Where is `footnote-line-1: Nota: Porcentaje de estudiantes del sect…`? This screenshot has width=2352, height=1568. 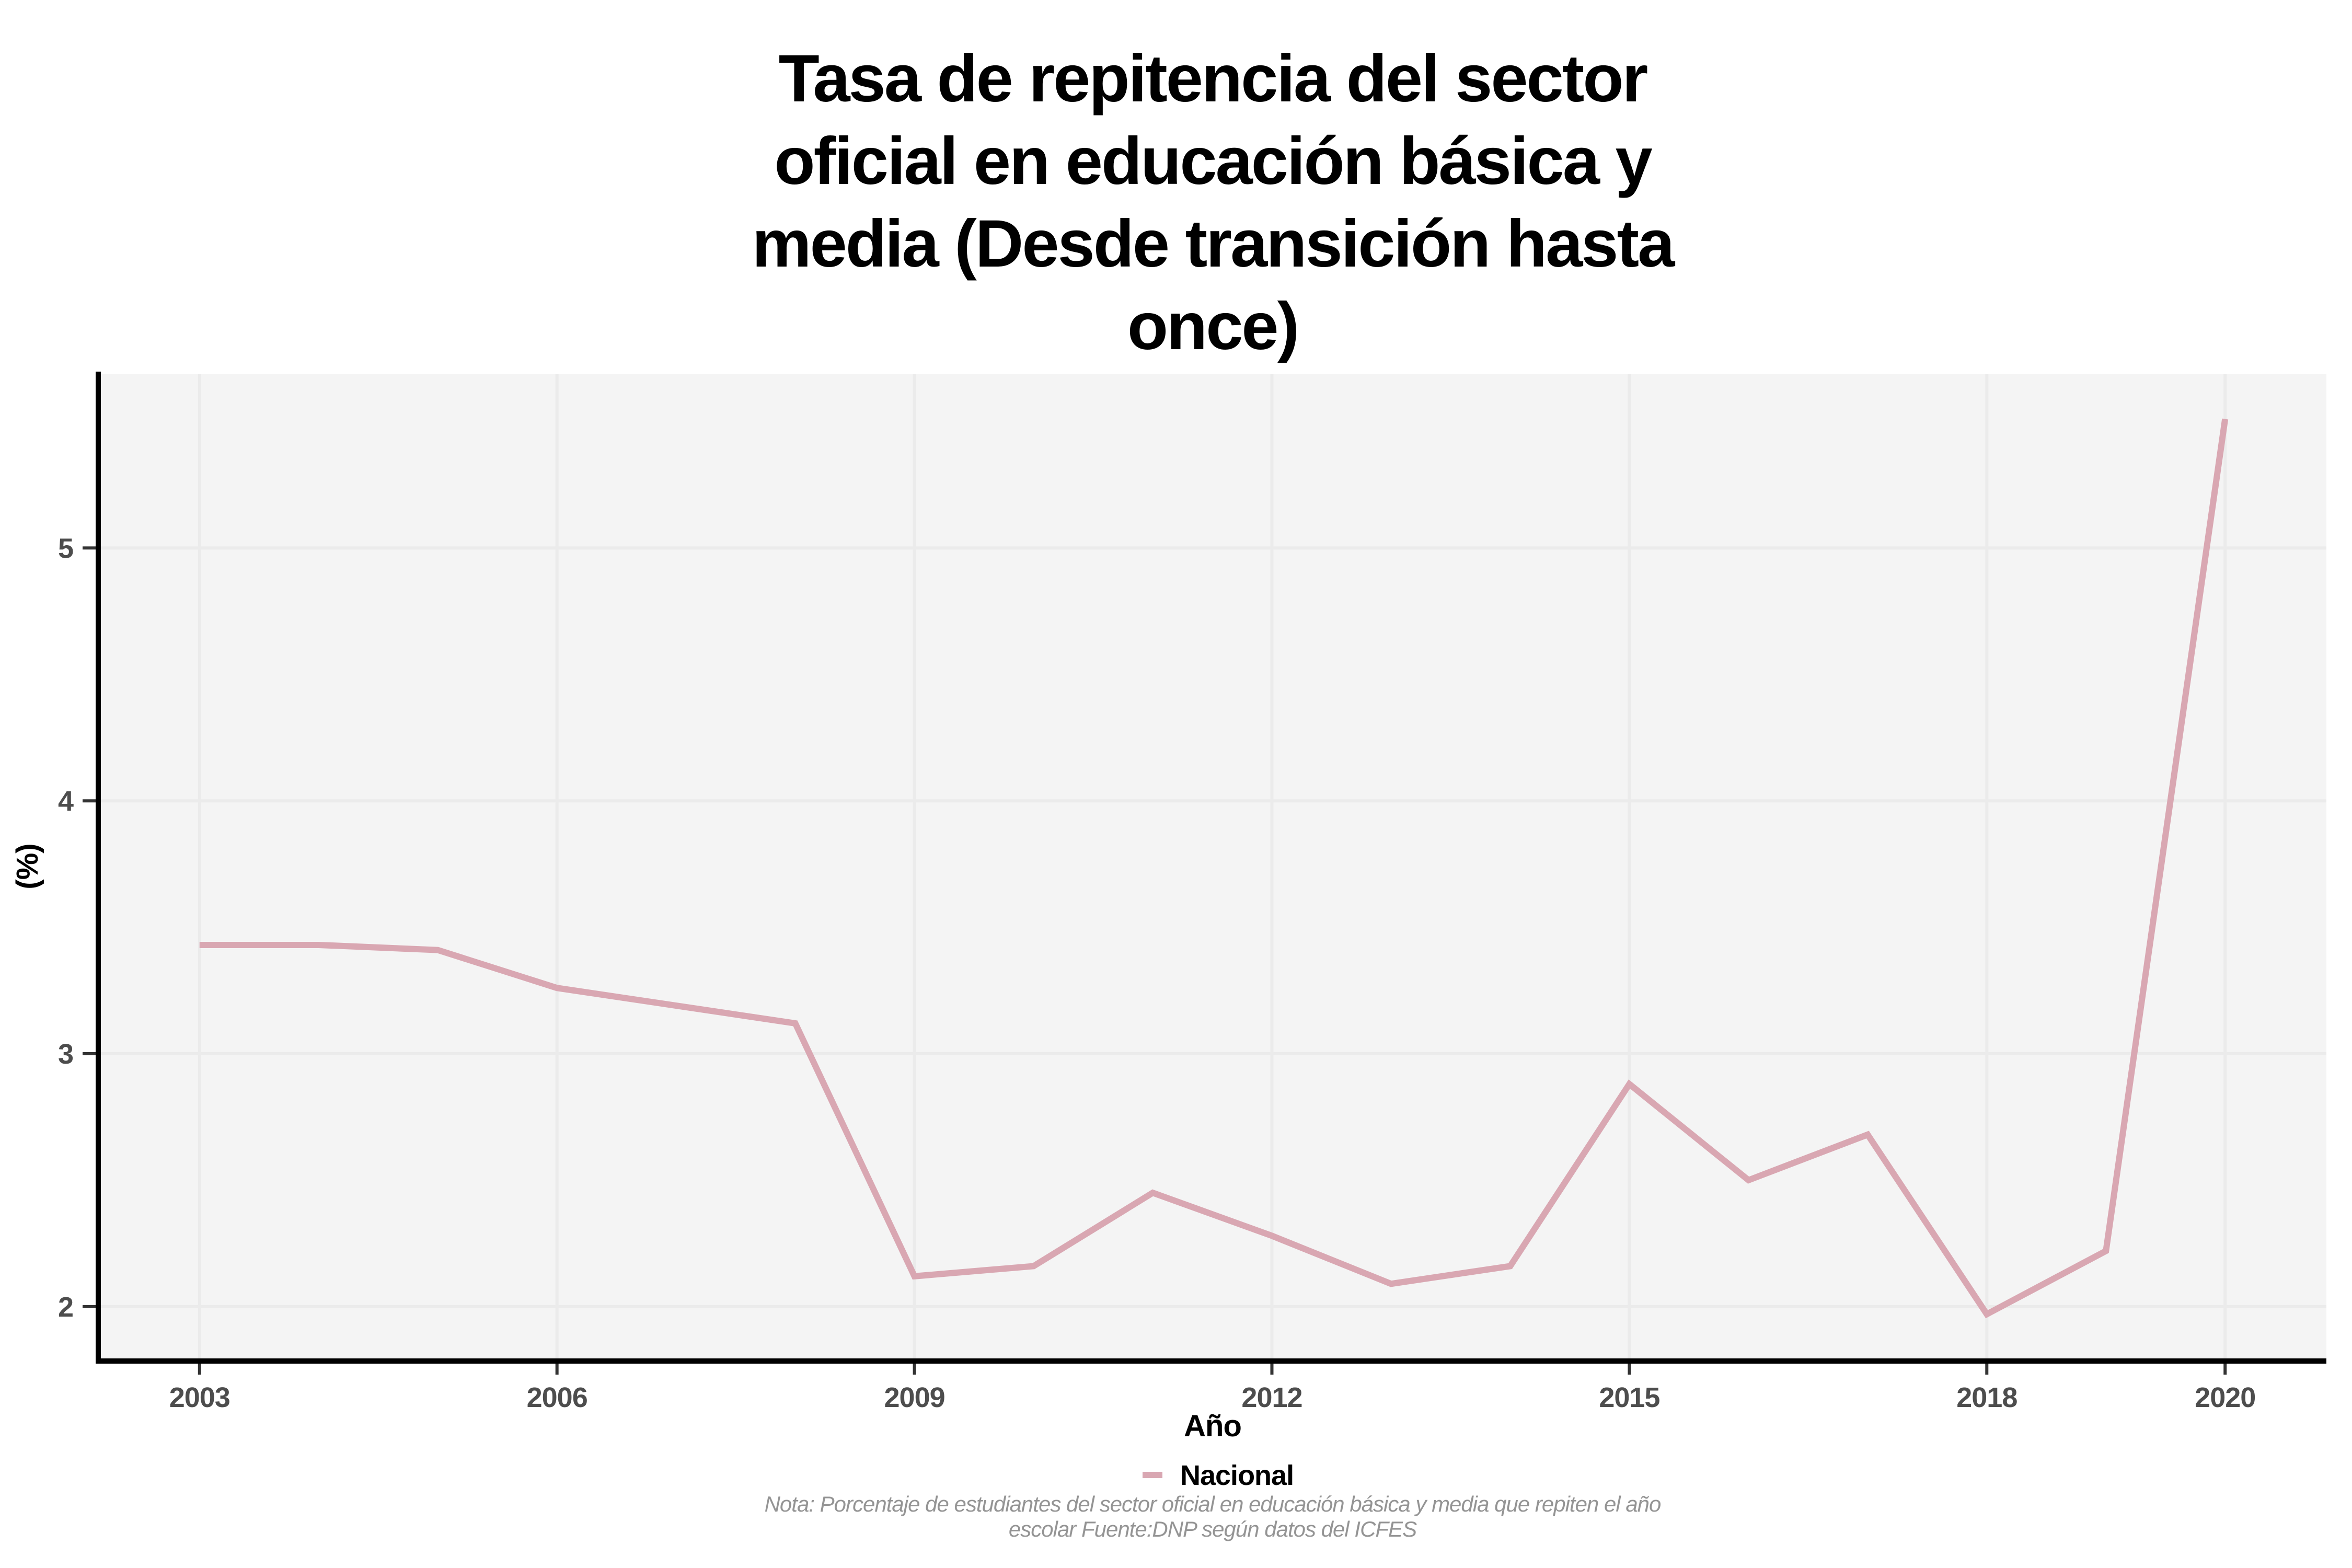 footnote-line-1: Nota: Porcentaje de estudiantes del sect… is located at coordinates (1213, 1504).